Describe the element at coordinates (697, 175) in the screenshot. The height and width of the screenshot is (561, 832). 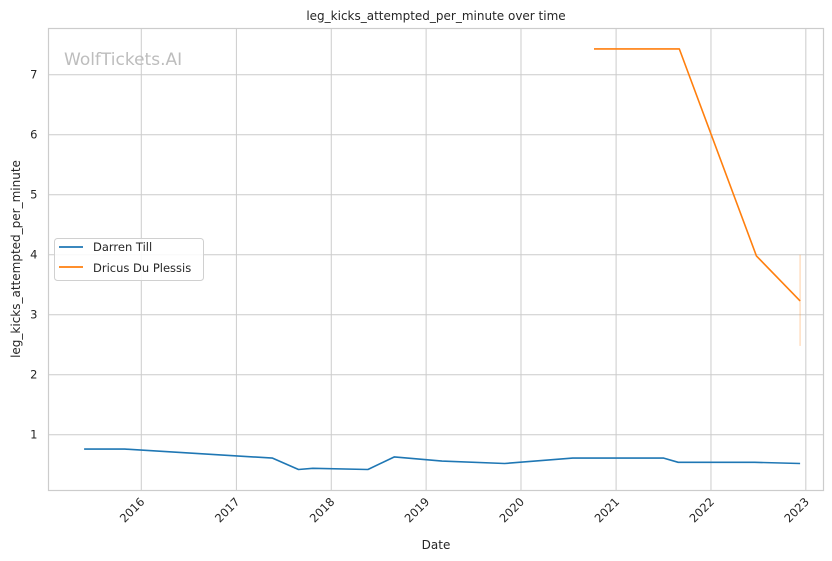
I see `series-line-dricus-du-plessis` at that location.